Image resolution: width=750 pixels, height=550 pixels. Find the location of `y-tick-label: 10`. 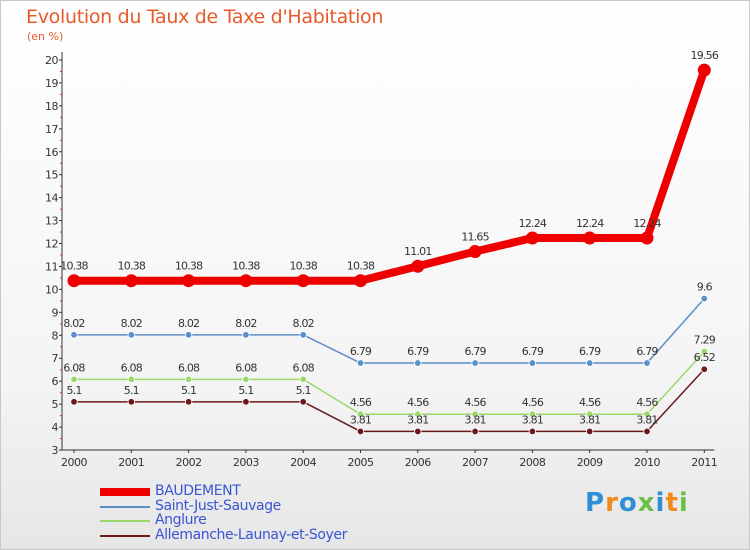

y-tick-label: 10 is located at coordinates (51, 289).